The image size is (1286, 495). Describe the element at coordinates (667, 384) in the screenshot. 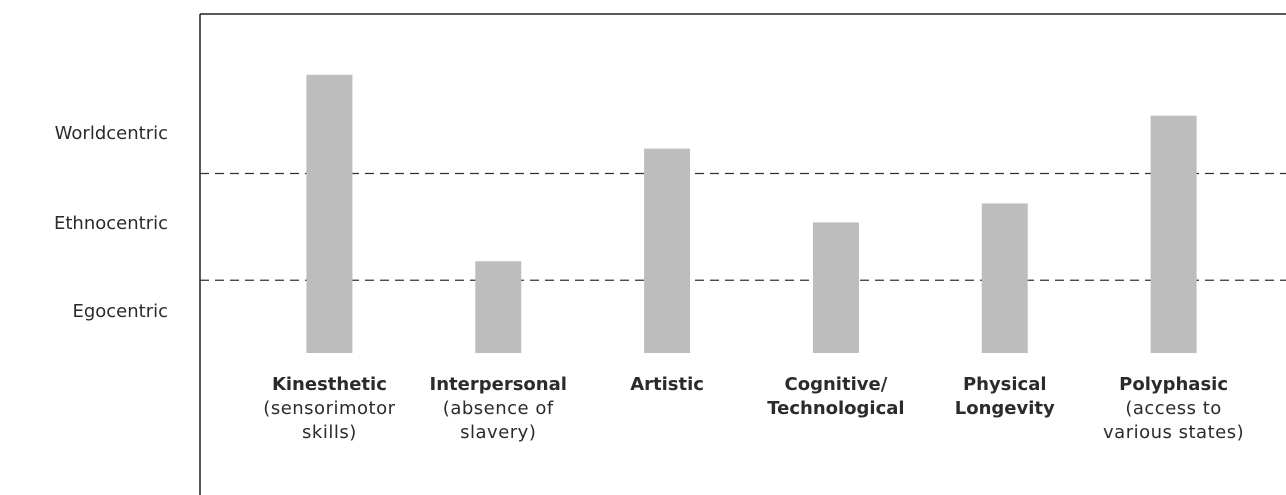

I see `x-tick-label: Artistic` at that location.